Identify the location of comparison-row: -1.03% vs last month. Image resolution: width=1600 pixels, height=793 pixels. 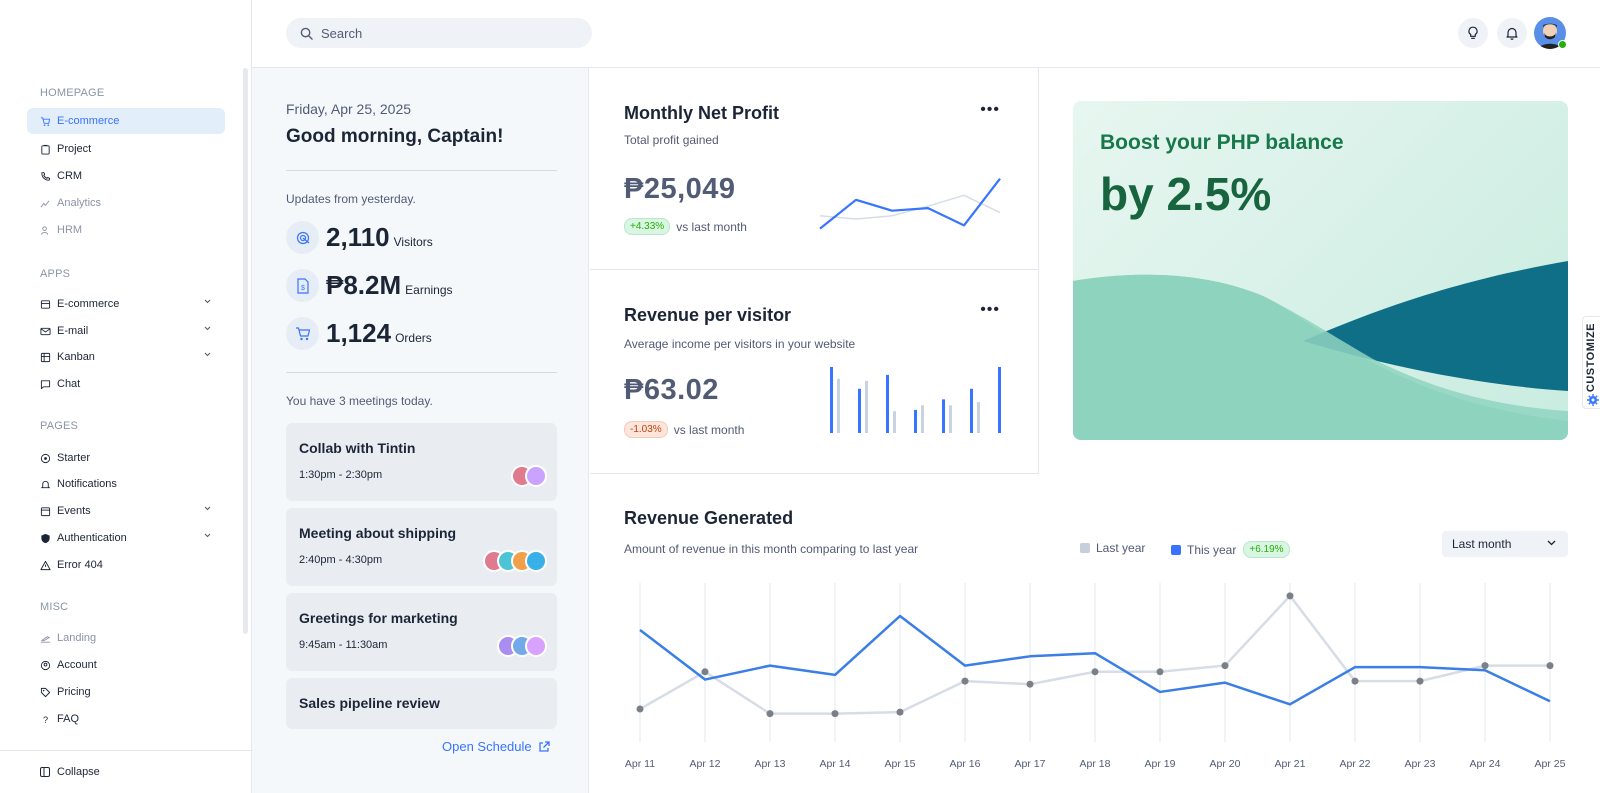
(684, 429).